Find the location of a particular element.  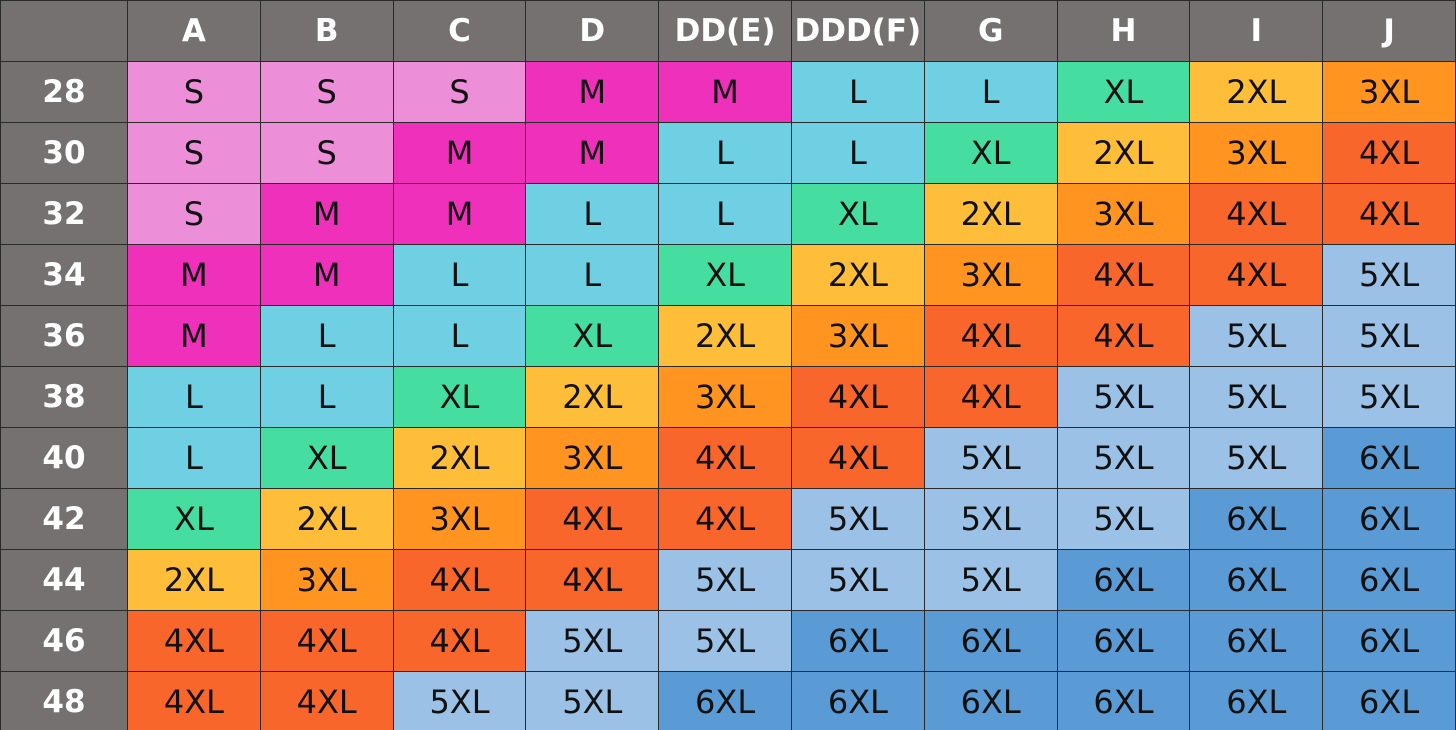

header: A B C D DD(E) DDD(F) G H I J is located at coordinates (728, 31).